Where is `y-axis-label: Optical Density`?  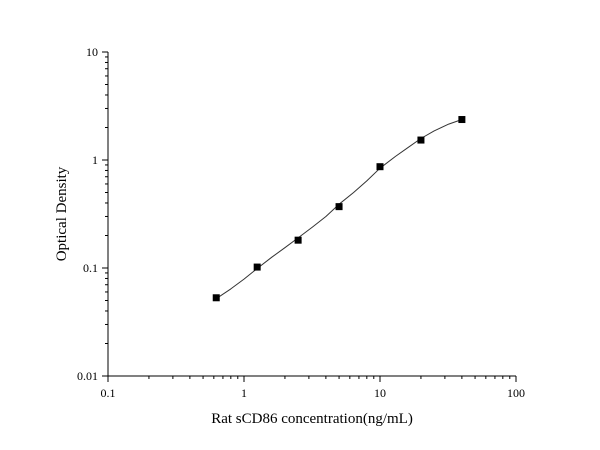 y-axis-label: Optical Density is located at coordinates (62, 213).